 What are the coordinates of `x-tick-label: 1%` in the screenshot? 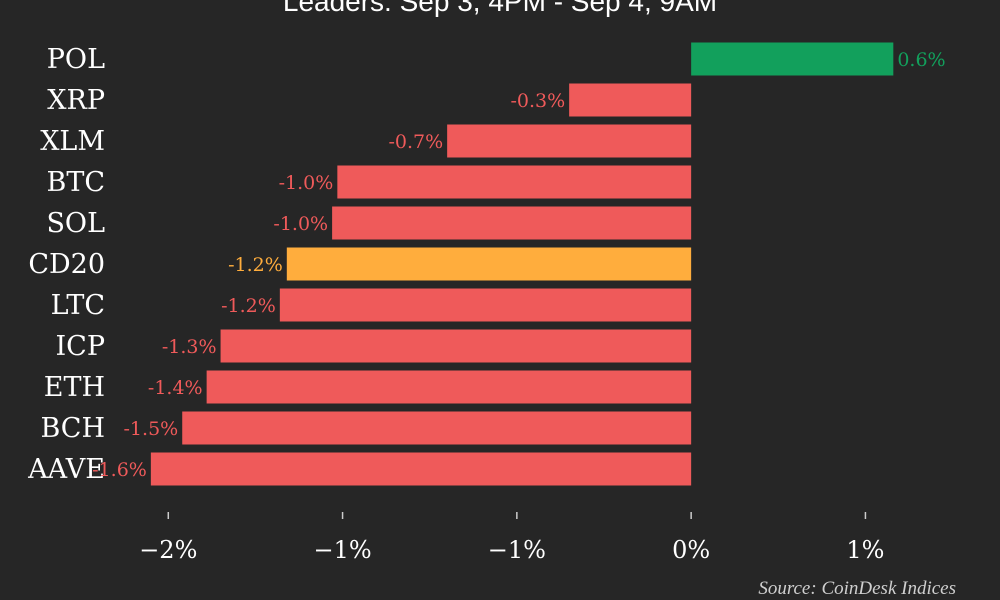 It's located at (865, 550).